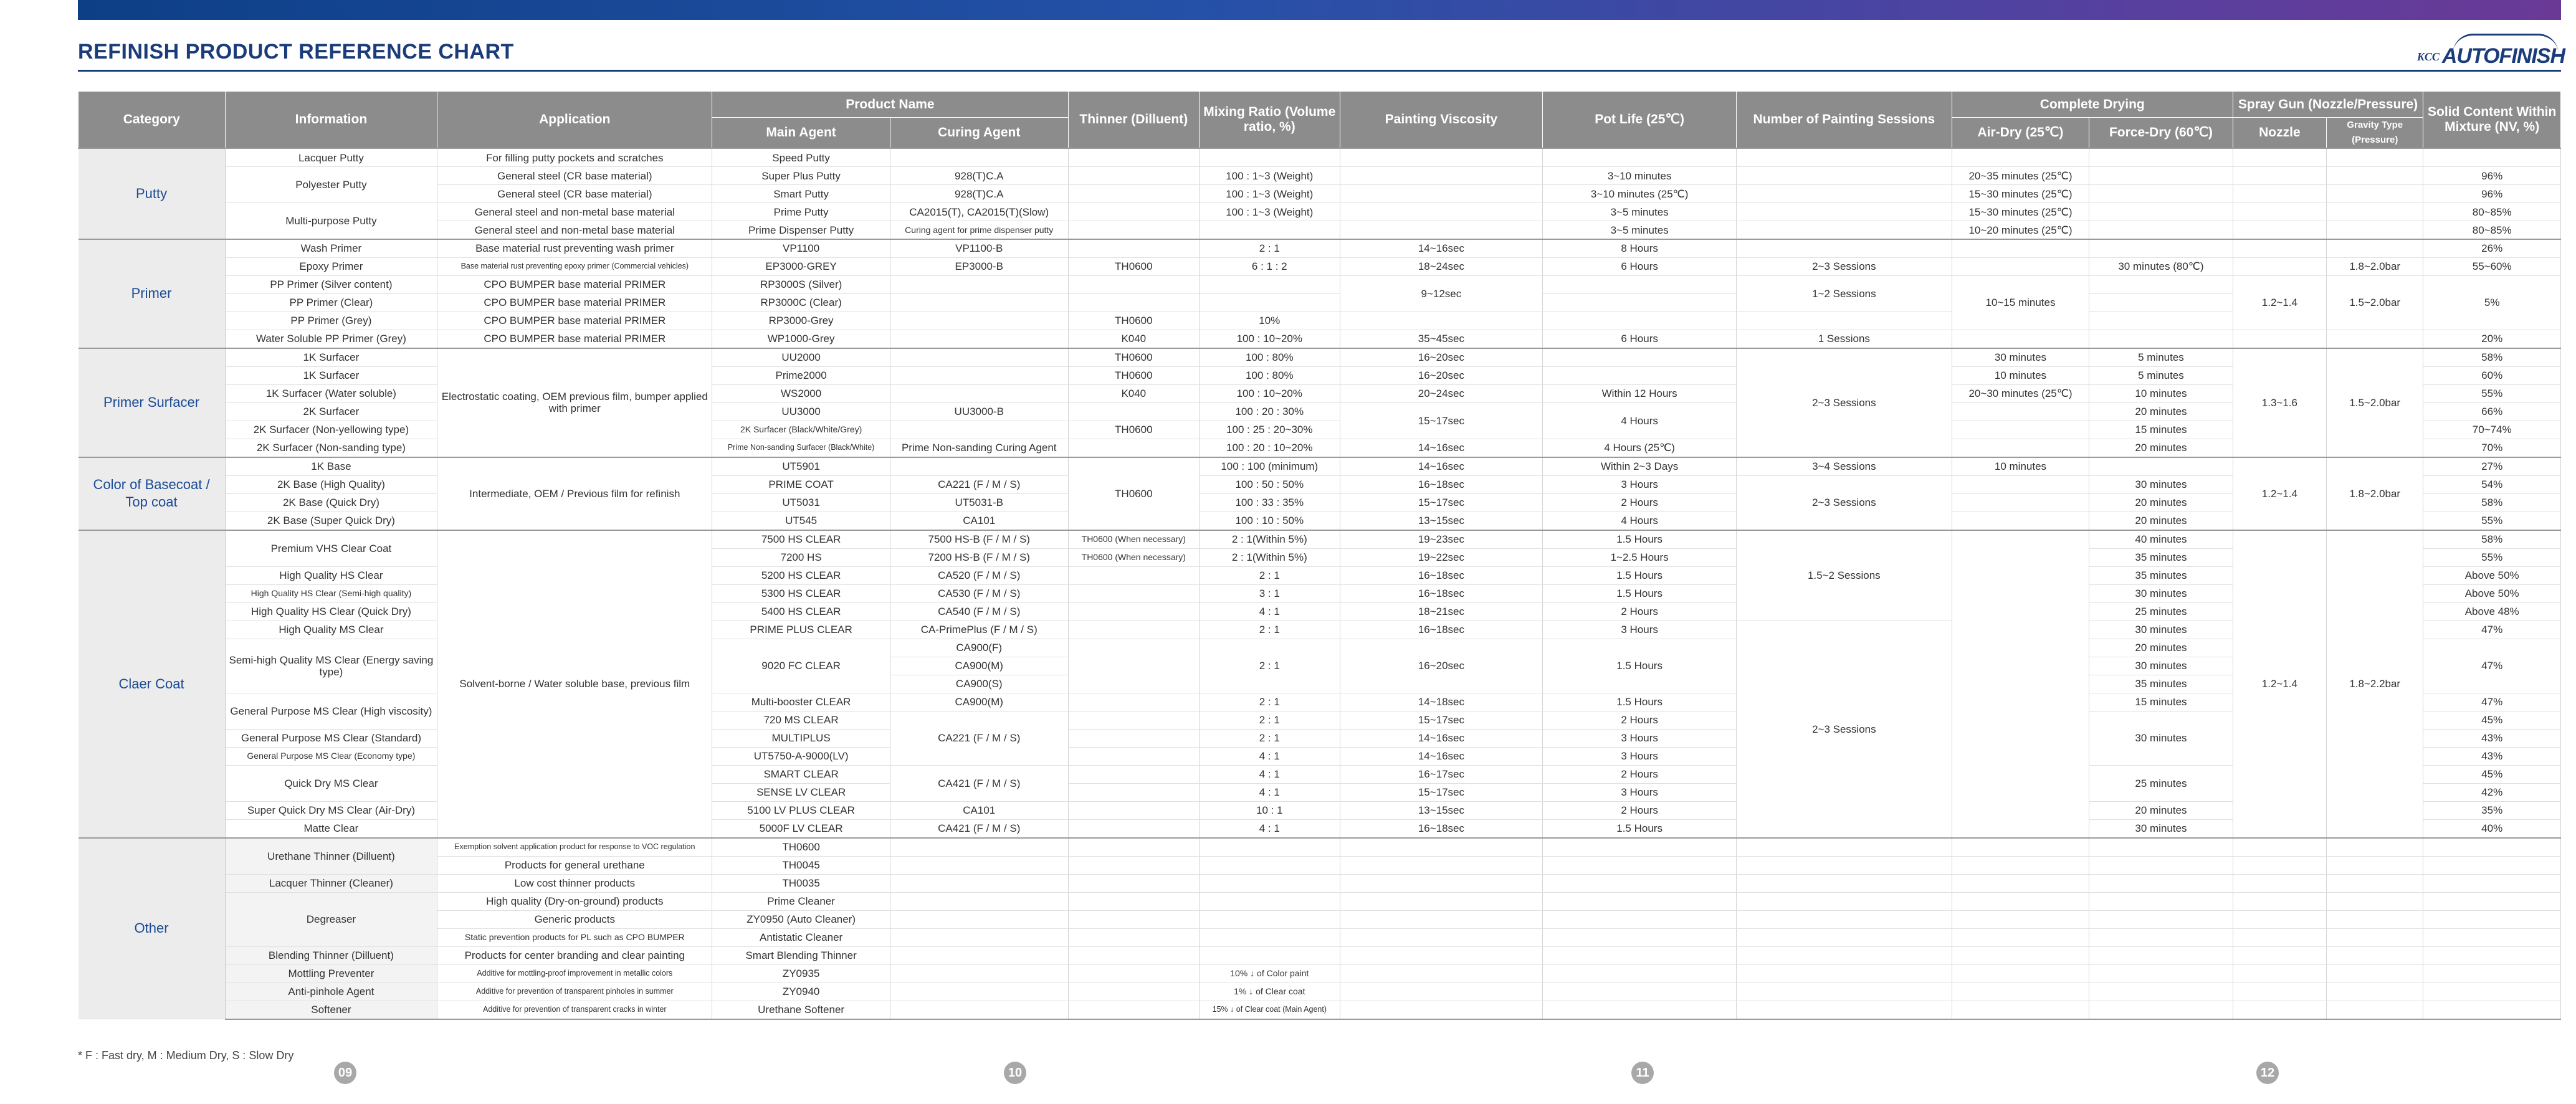  What do you see at coordinates (801, 484) in the screenshot?
I see `main-agent-cell: PRIME COAT` at bounding box center [801, 484].